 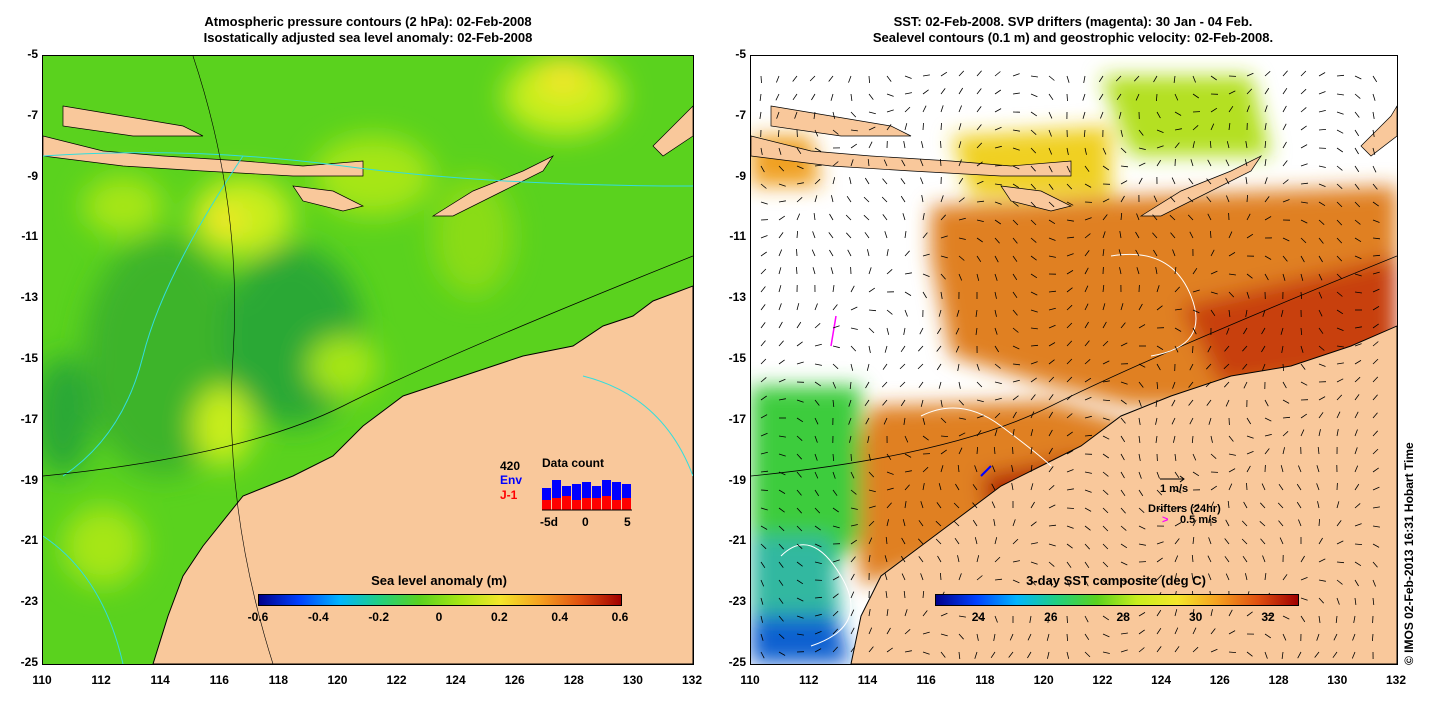 What do you see at coordinates (1172, 479) in the screenshot?
I see `velocity-scale-arrow` at bounding box center [1172, 479].